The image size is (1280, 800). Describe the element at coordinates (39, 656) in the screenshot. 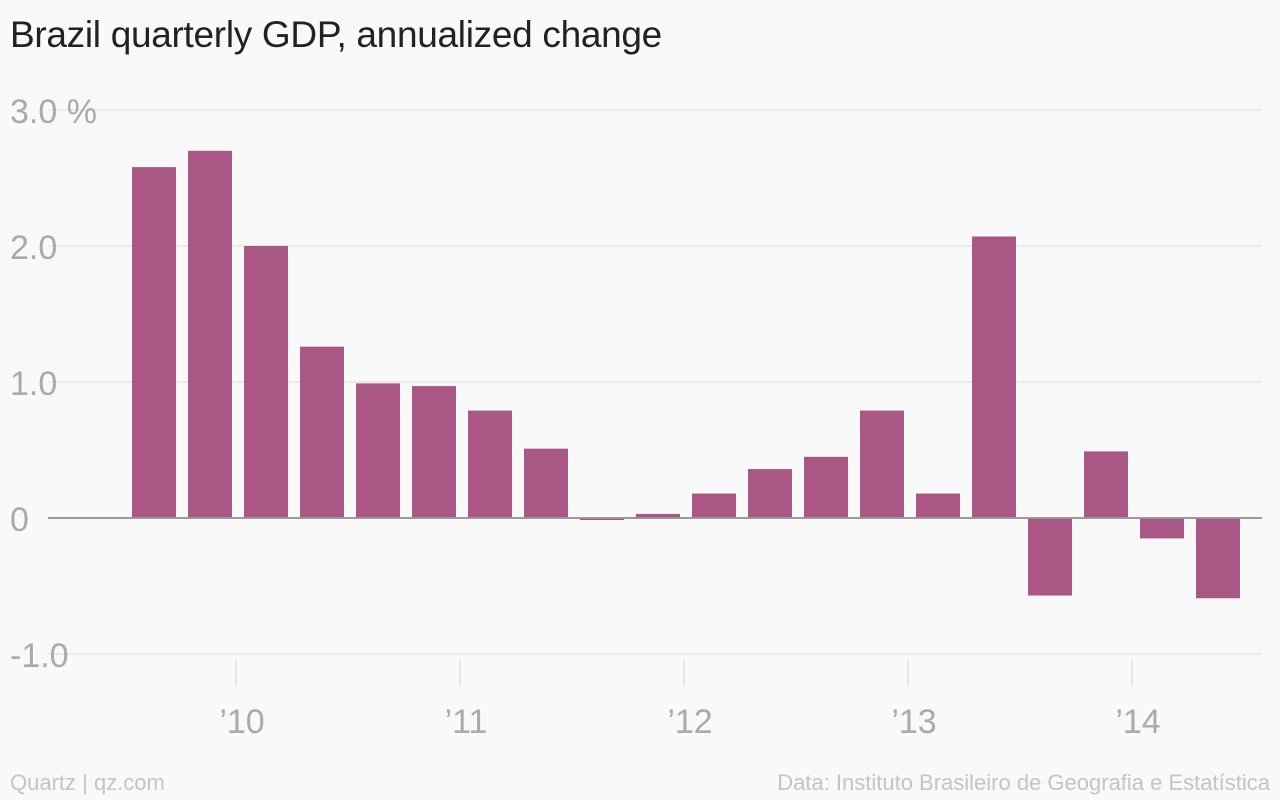

I see `y-tick-label: -1.0` at that location.